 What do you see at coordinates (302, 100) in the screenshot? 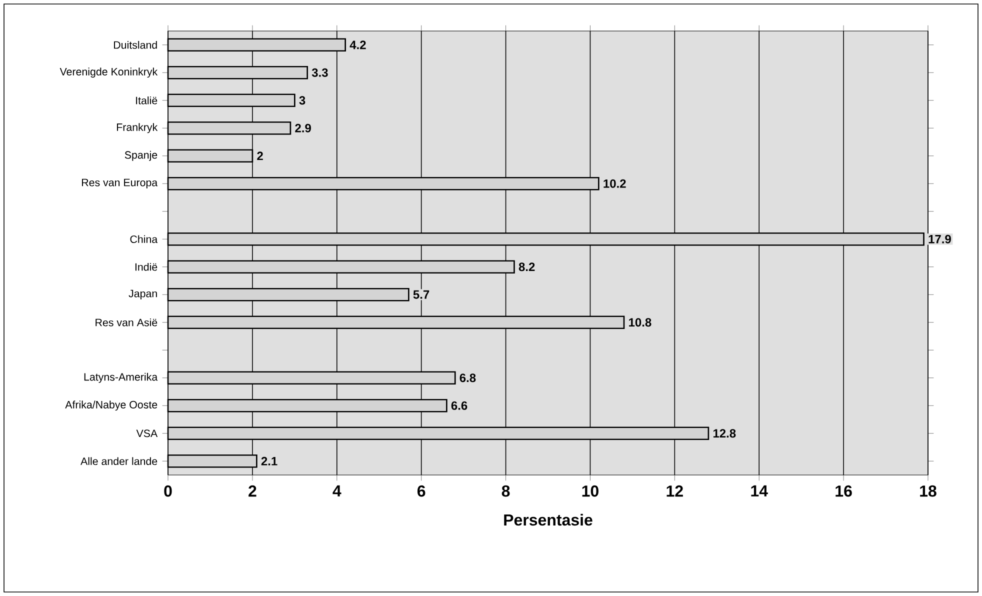
I see `data-label: 3` at bounding box center [302, 100].